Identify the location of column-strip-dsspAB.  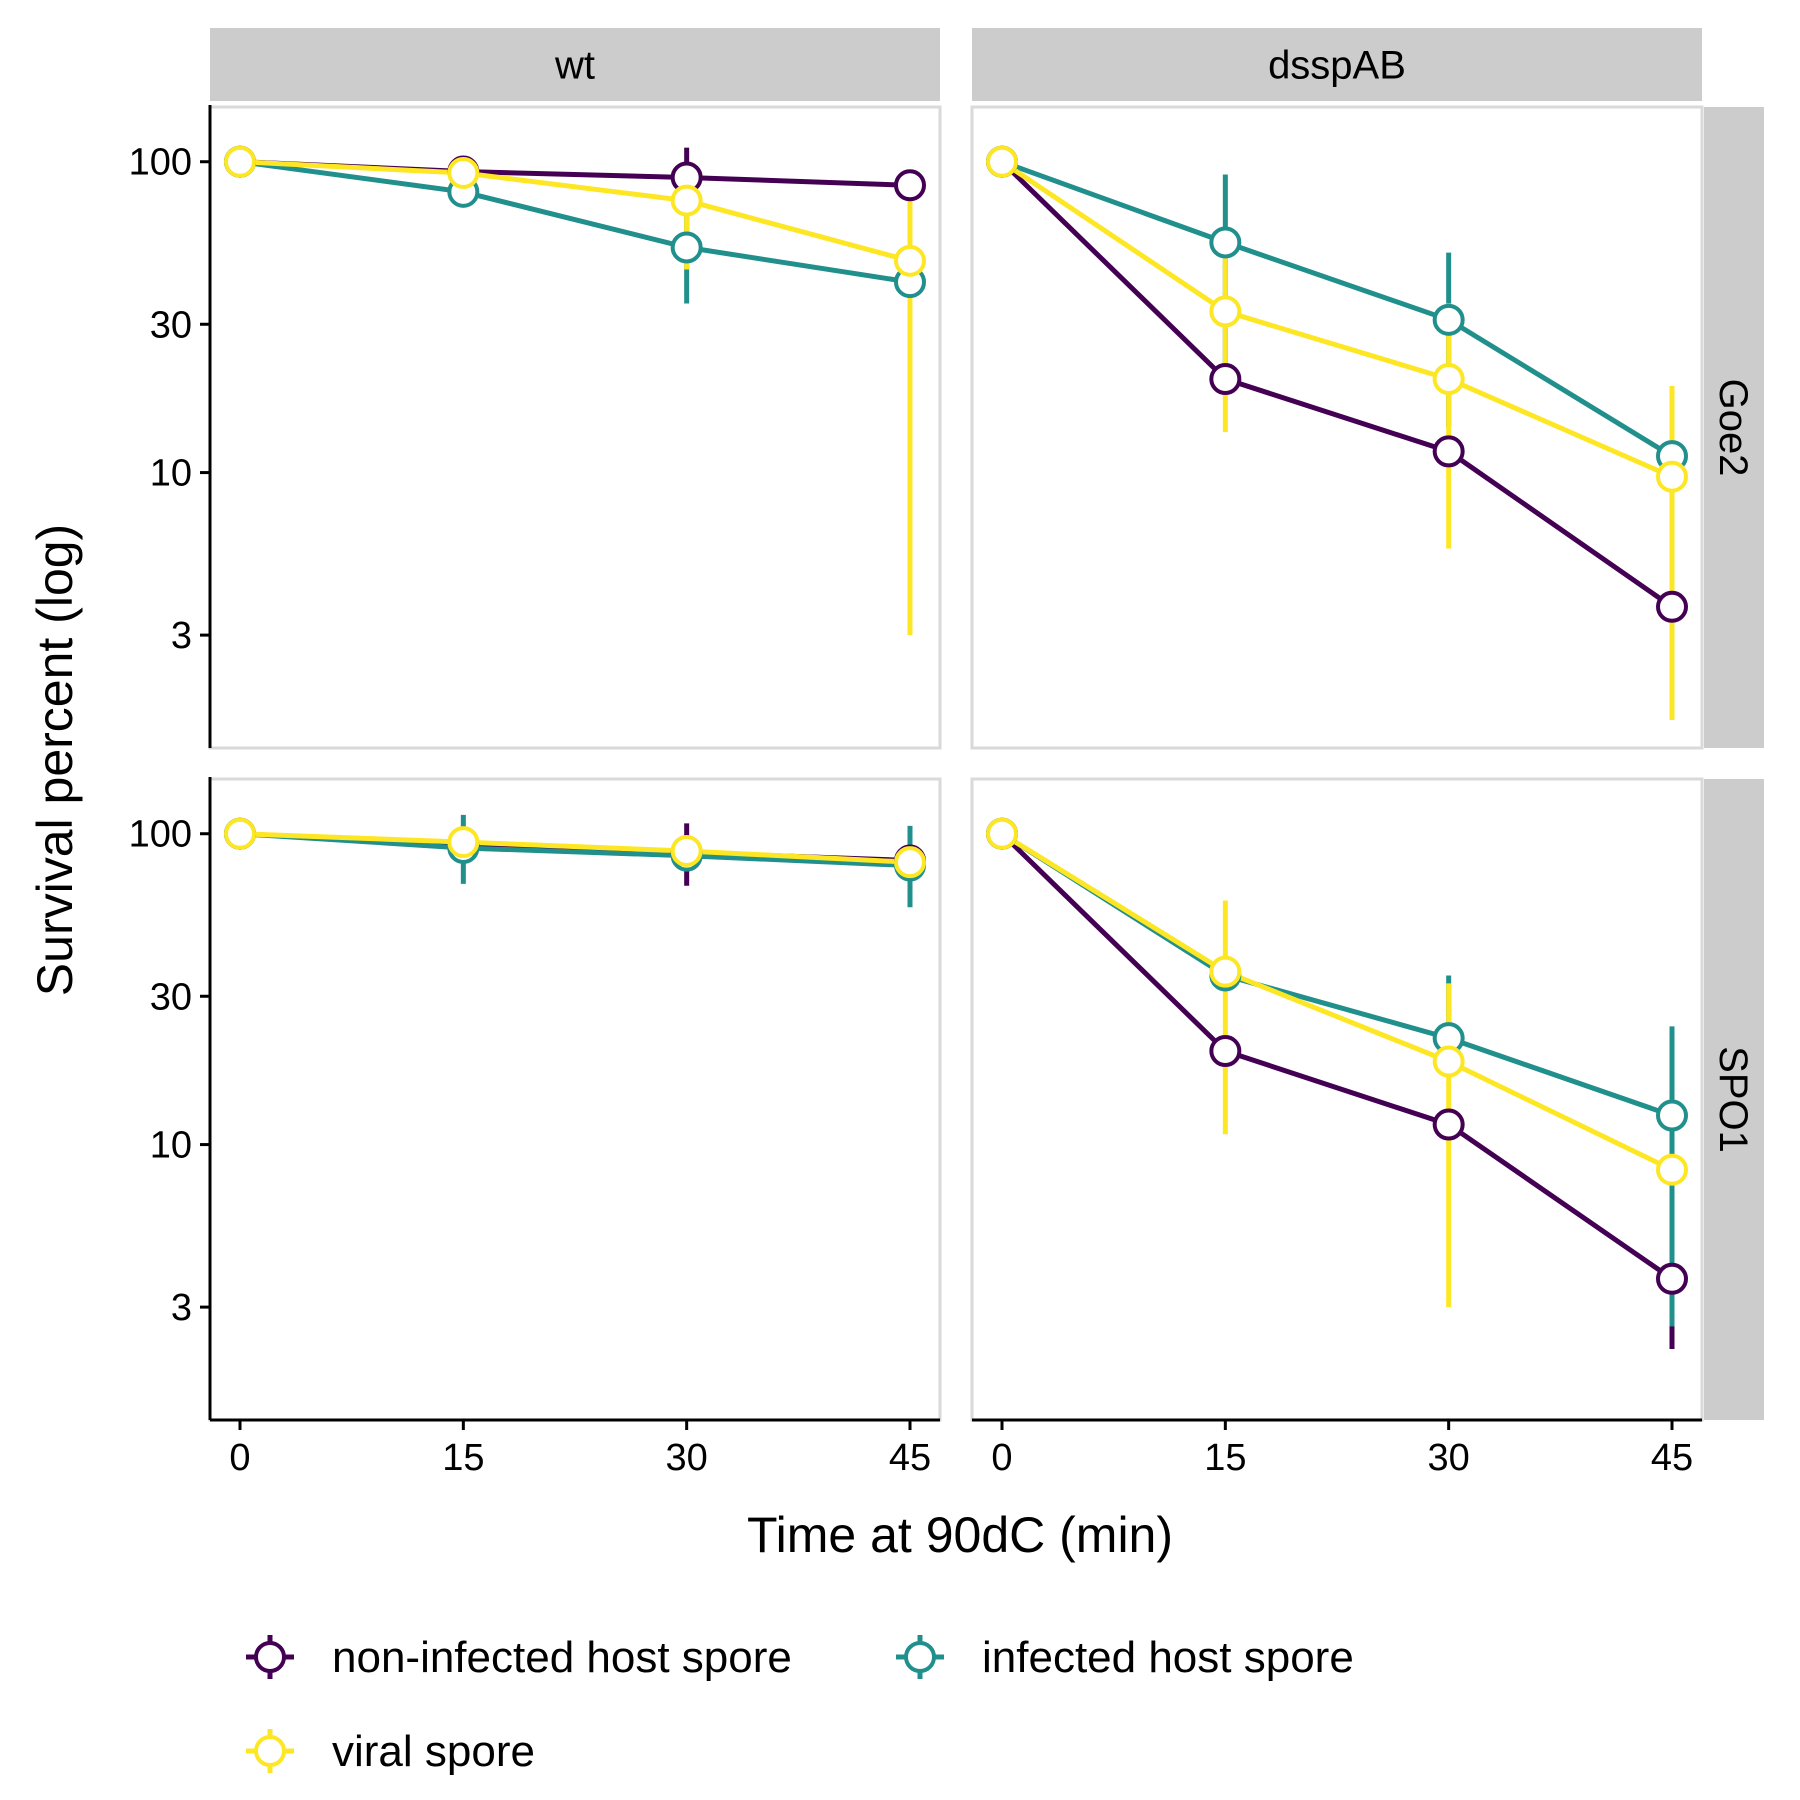
(1337, 64).